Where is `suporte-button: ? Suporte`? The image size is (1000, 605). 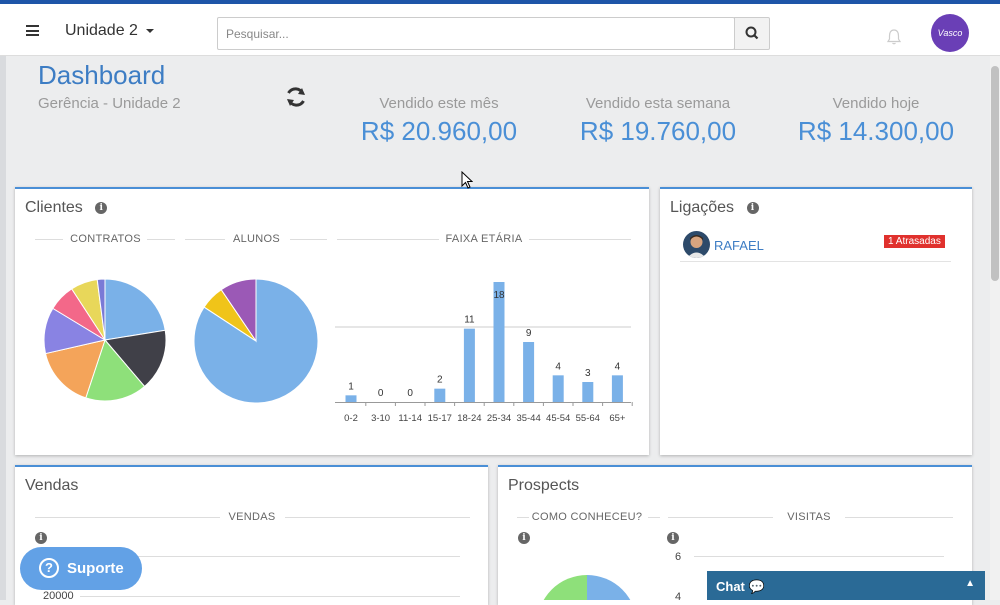
suporte-button: ? Suporte is located at coordinates (81, 568).